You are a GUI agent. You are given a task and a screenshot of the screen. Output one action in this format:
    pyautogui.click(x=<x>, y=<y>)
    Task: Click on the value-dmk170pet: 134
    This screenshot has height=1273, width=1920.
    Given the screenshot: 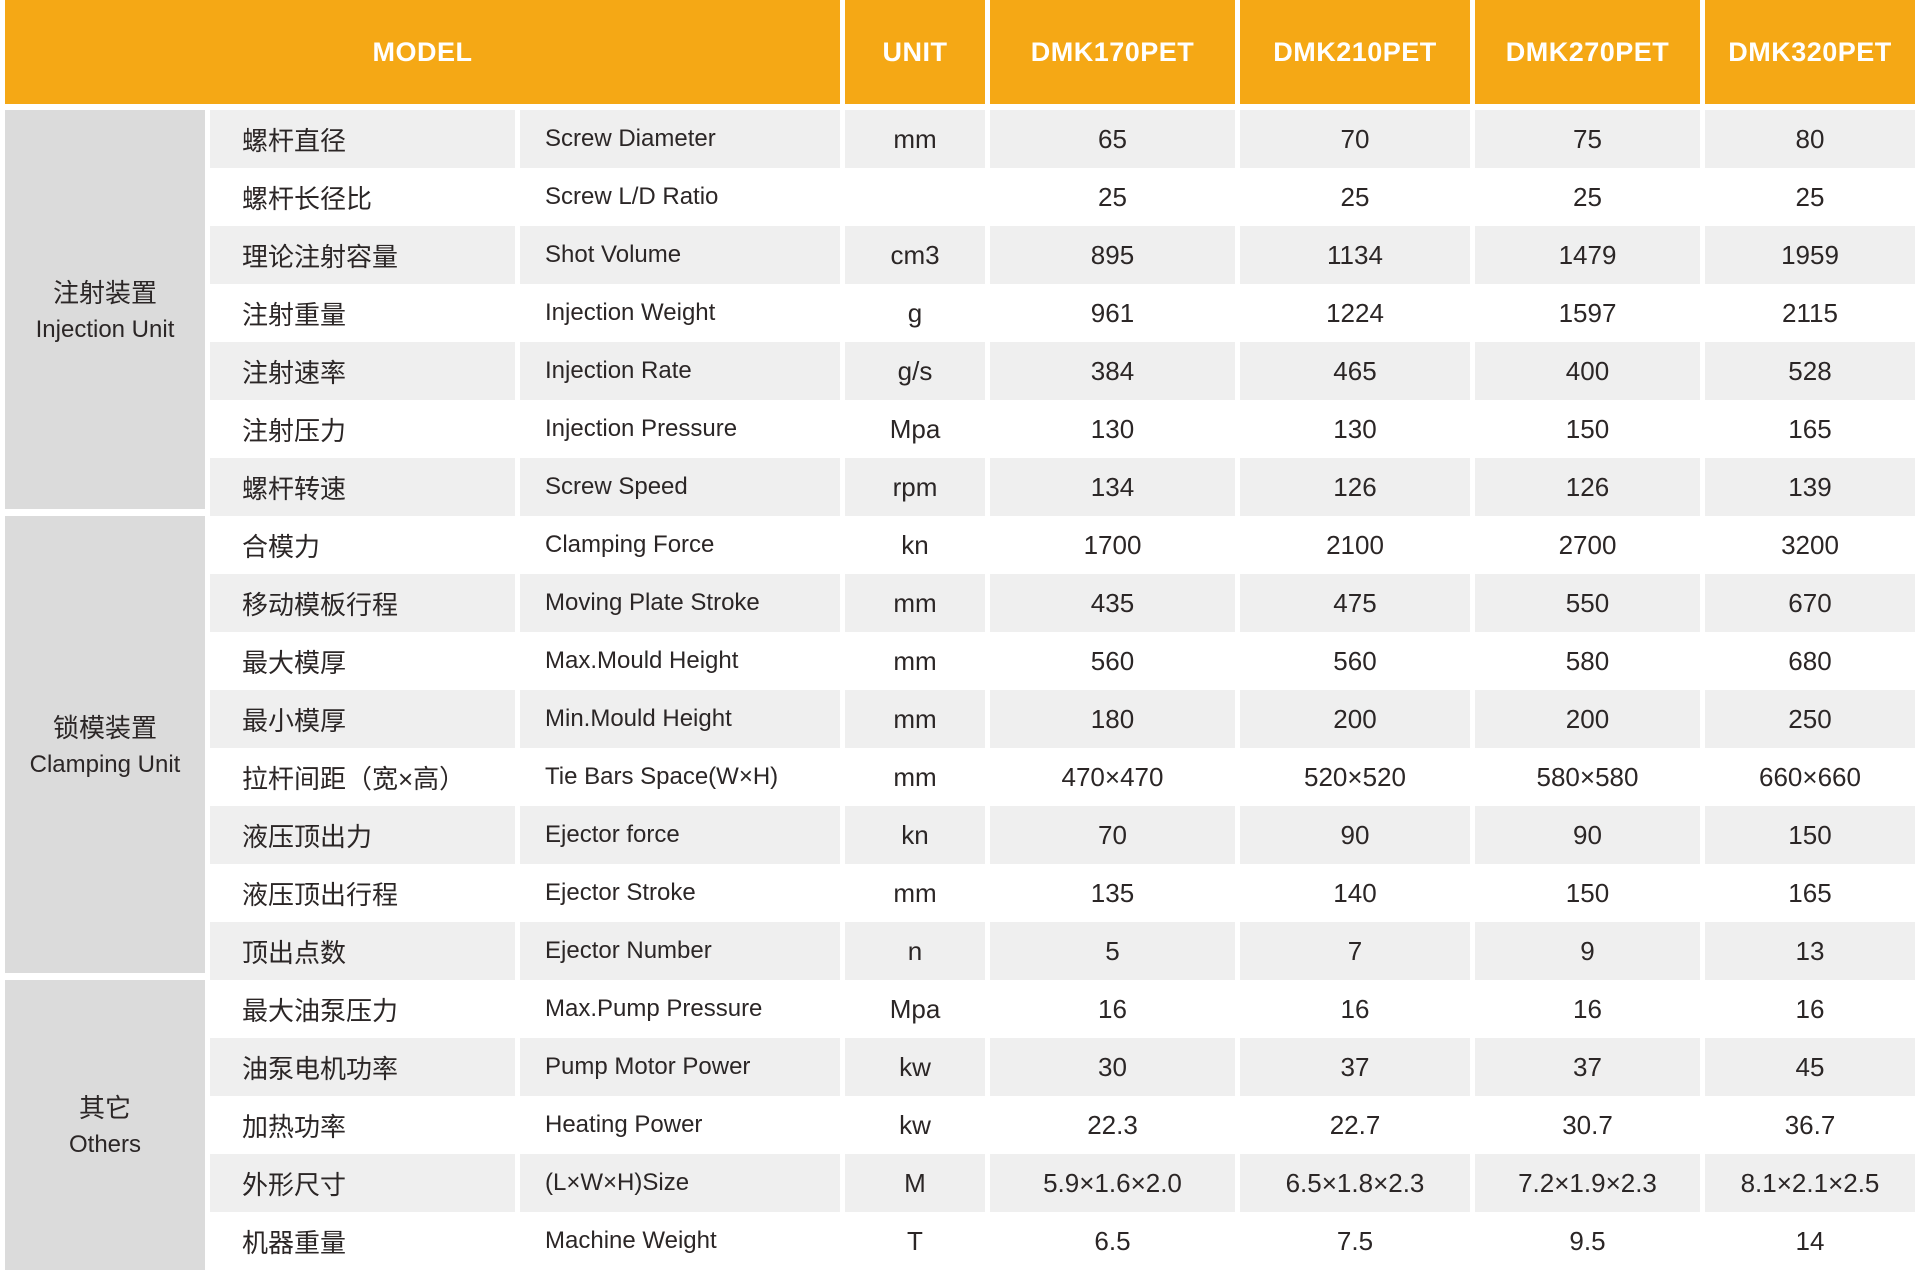 What is the action you would take?
    pyautogui.click(x=1112, y=487)
    